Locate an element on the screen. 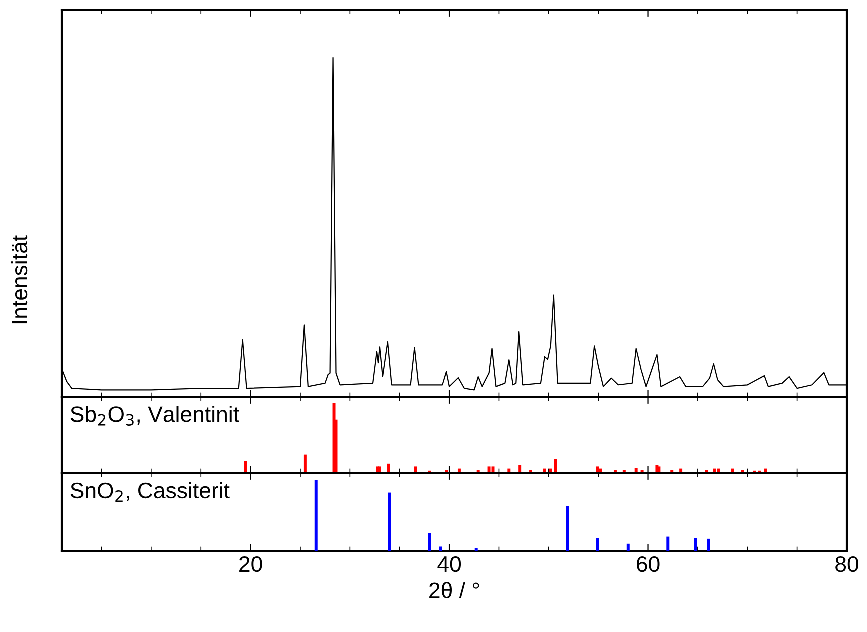 This screenshot has width=867, height=632. x-tick-label: 80 is located at coordinates (847, 564).